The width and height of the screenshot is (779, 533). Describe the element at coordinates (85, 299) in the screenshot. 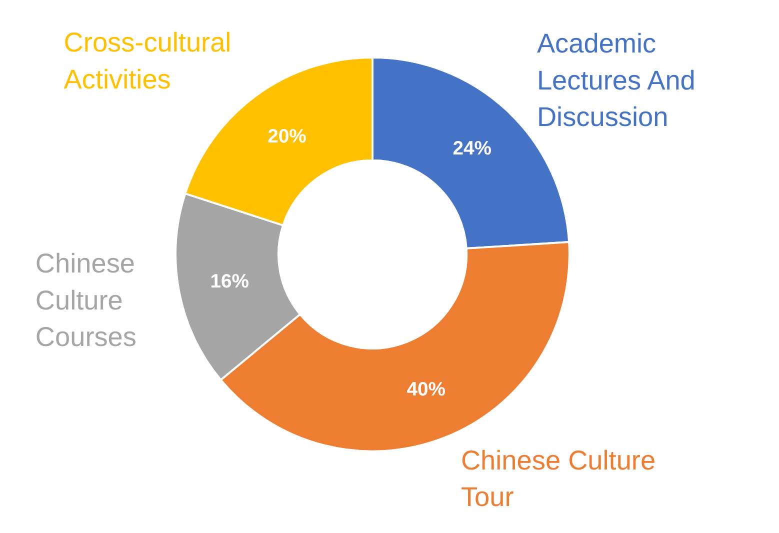

I see `slice-label: Chinese Culture Courses` at that location.